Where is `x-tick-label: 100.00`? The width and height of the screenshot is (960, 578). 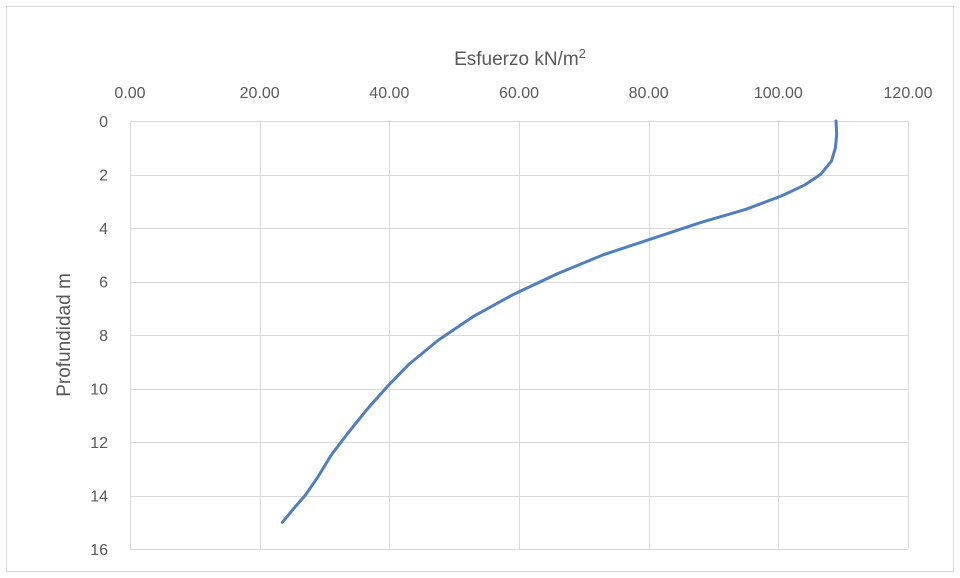 x-tick-label: 100.00 is located at coordinates (778, 93).